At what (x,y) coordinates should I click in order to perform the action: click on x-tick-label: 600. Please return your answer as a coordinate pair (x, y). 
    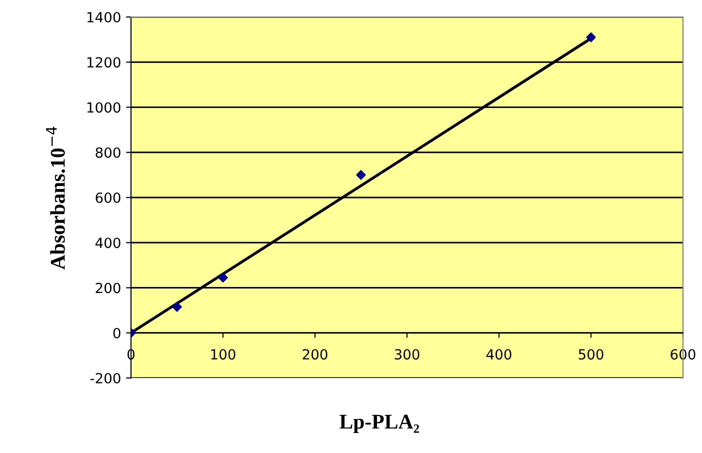
    Looking at the image, I should click on (683, 354).